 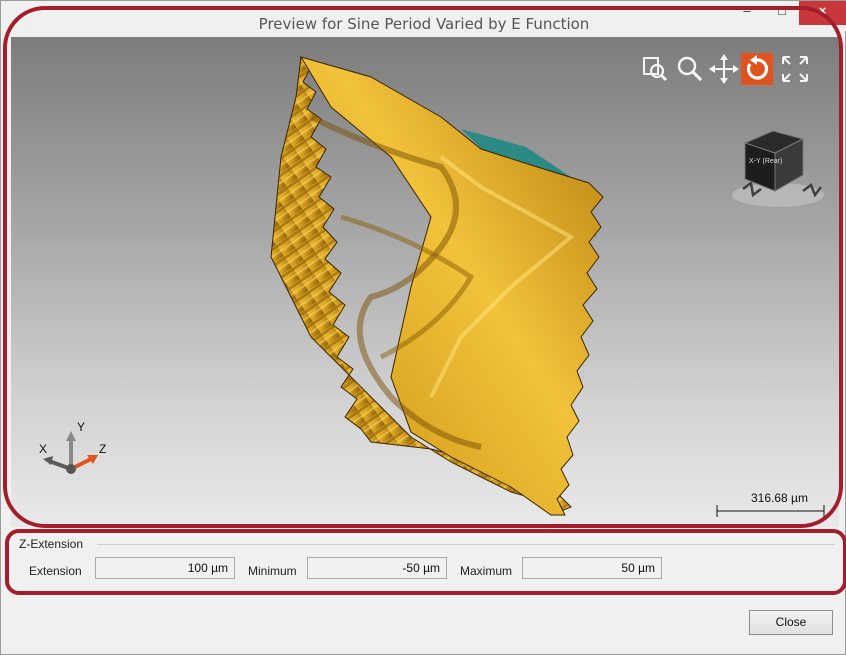 I want to click on rotate-icon, so click(x=757, y=69).